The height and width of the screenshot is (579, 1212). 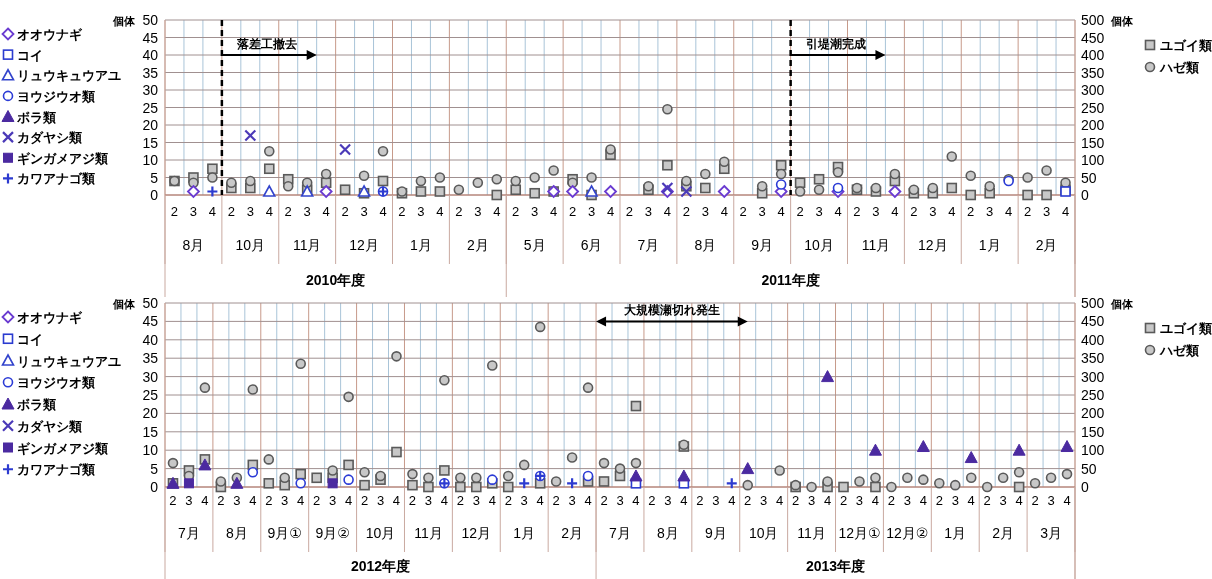 What do you see at coordinates (154, 195) in the screenshot?
I see `y-tick-label: 0` at bounding box center [154, 195].